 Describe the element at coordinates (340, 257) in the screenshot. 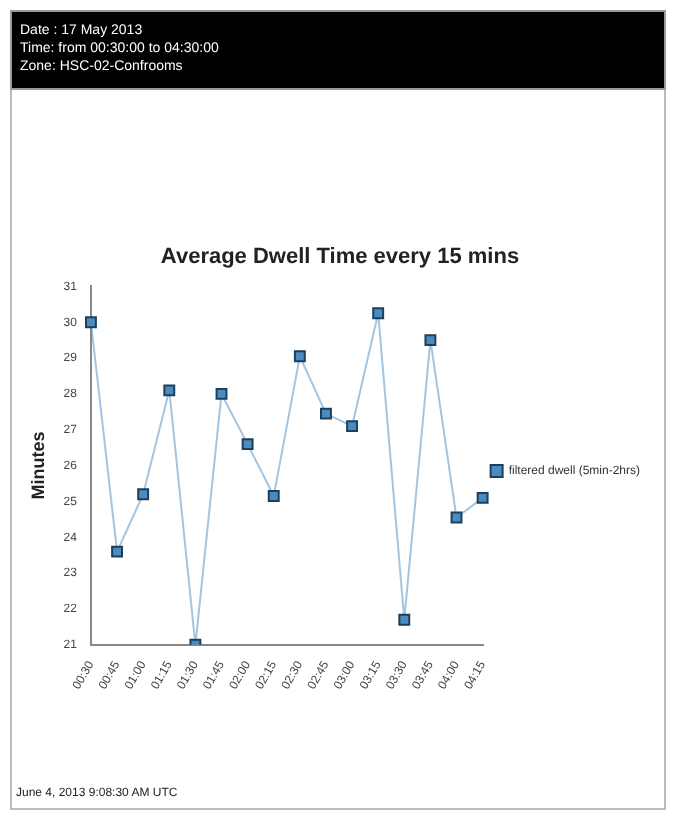

I see `chart-title: Average Dwell Time every 15 mins` at that location.